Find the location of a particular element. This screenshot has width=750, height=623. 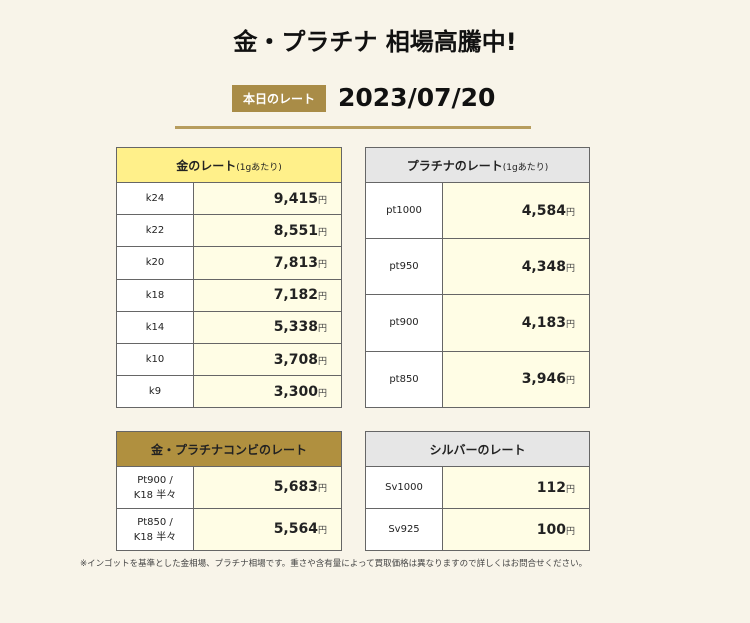

table-row: k24 9,415円 is located at coordinates (229, 198).